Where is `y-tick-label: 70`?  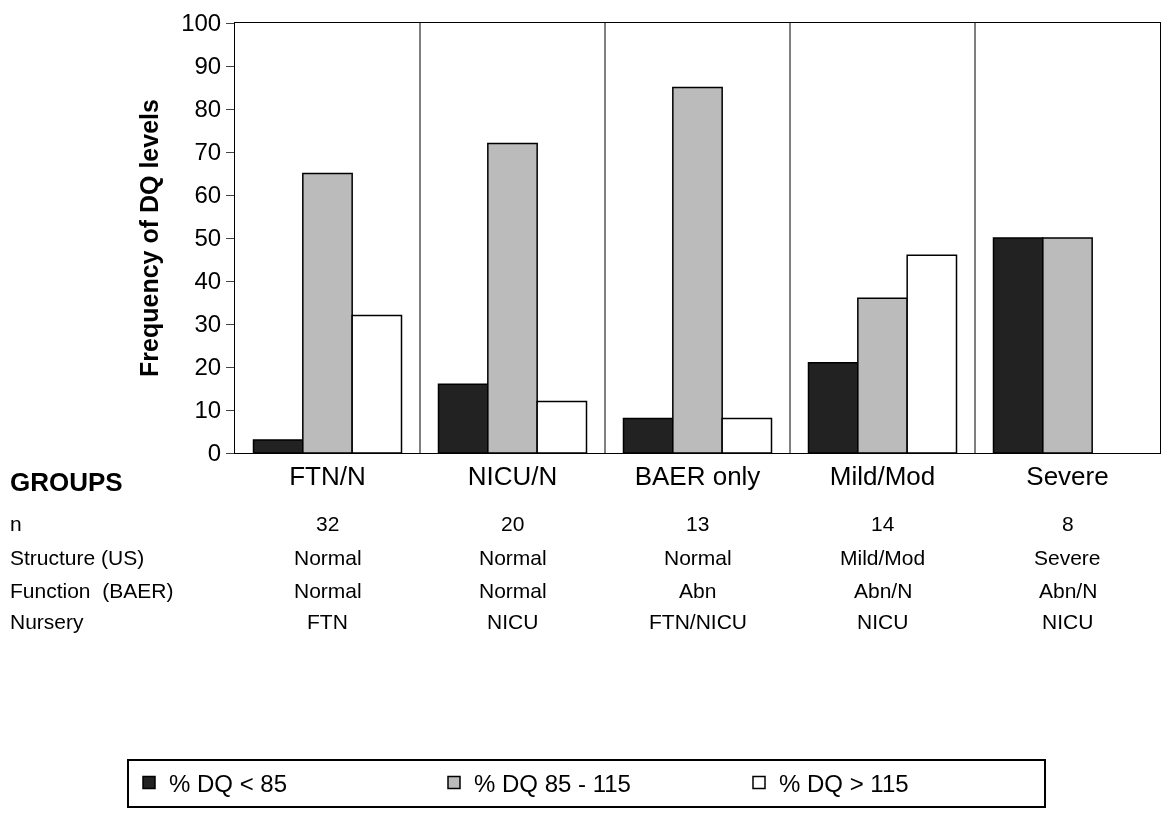
y-tick-label: 70 is located at coordinates (208, 152).